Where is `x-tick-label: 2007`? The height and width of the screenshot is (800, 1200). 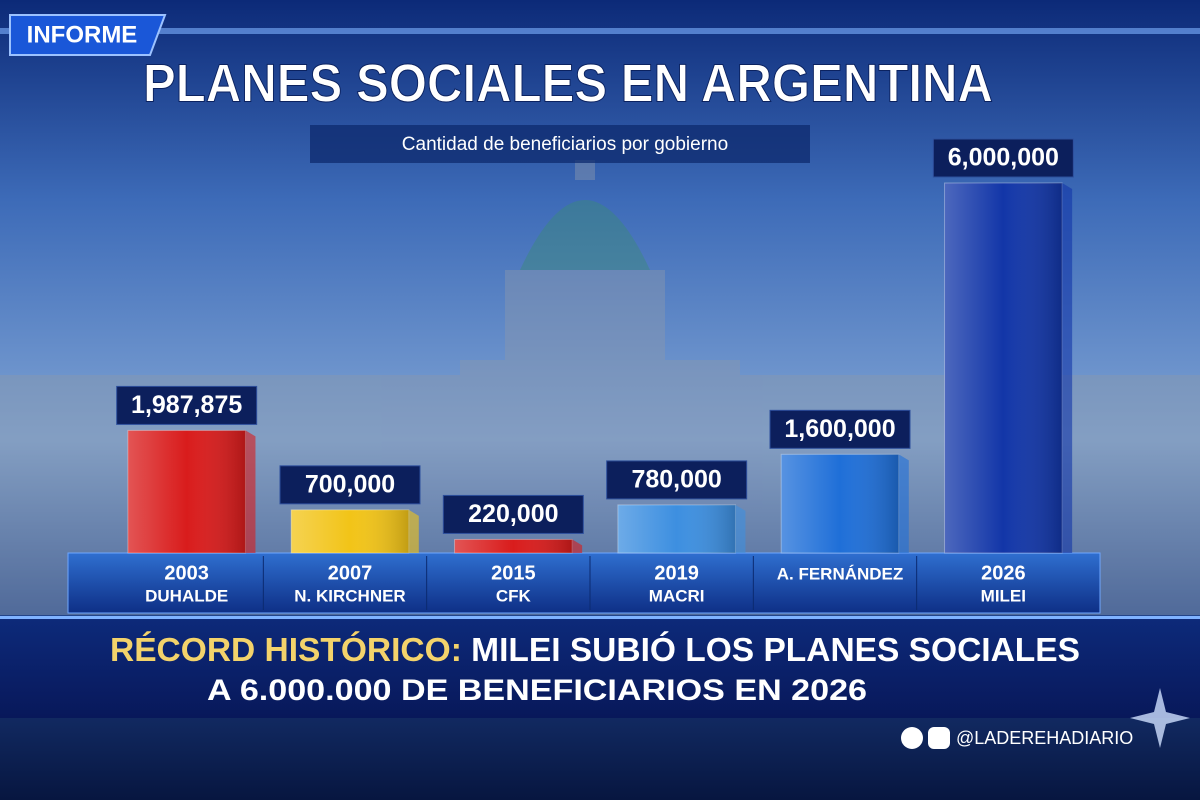
x-tick-label: 2007 is located at coordinates (350, 573).